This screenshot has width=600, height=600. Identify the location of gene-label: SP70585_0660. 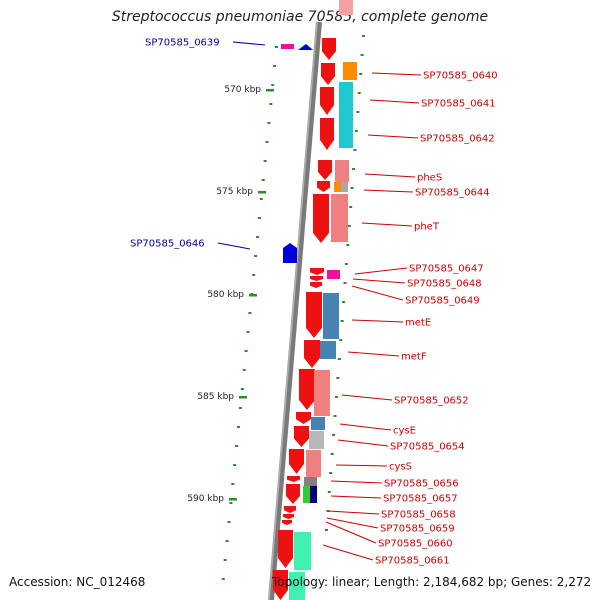
(415, 544).